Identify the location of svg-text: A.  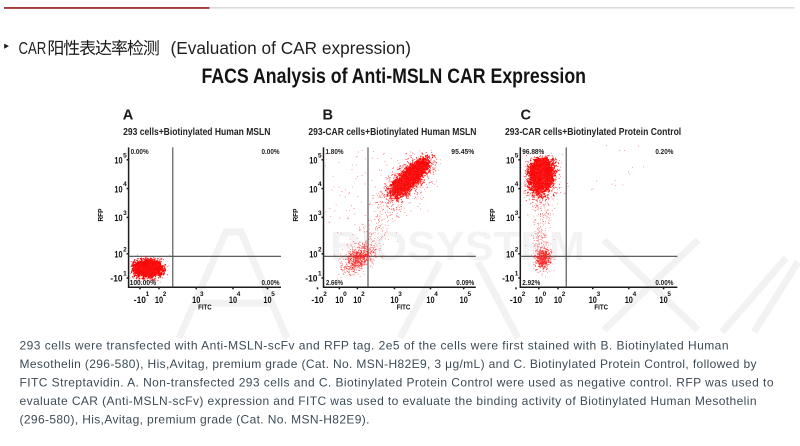
(128, 116).